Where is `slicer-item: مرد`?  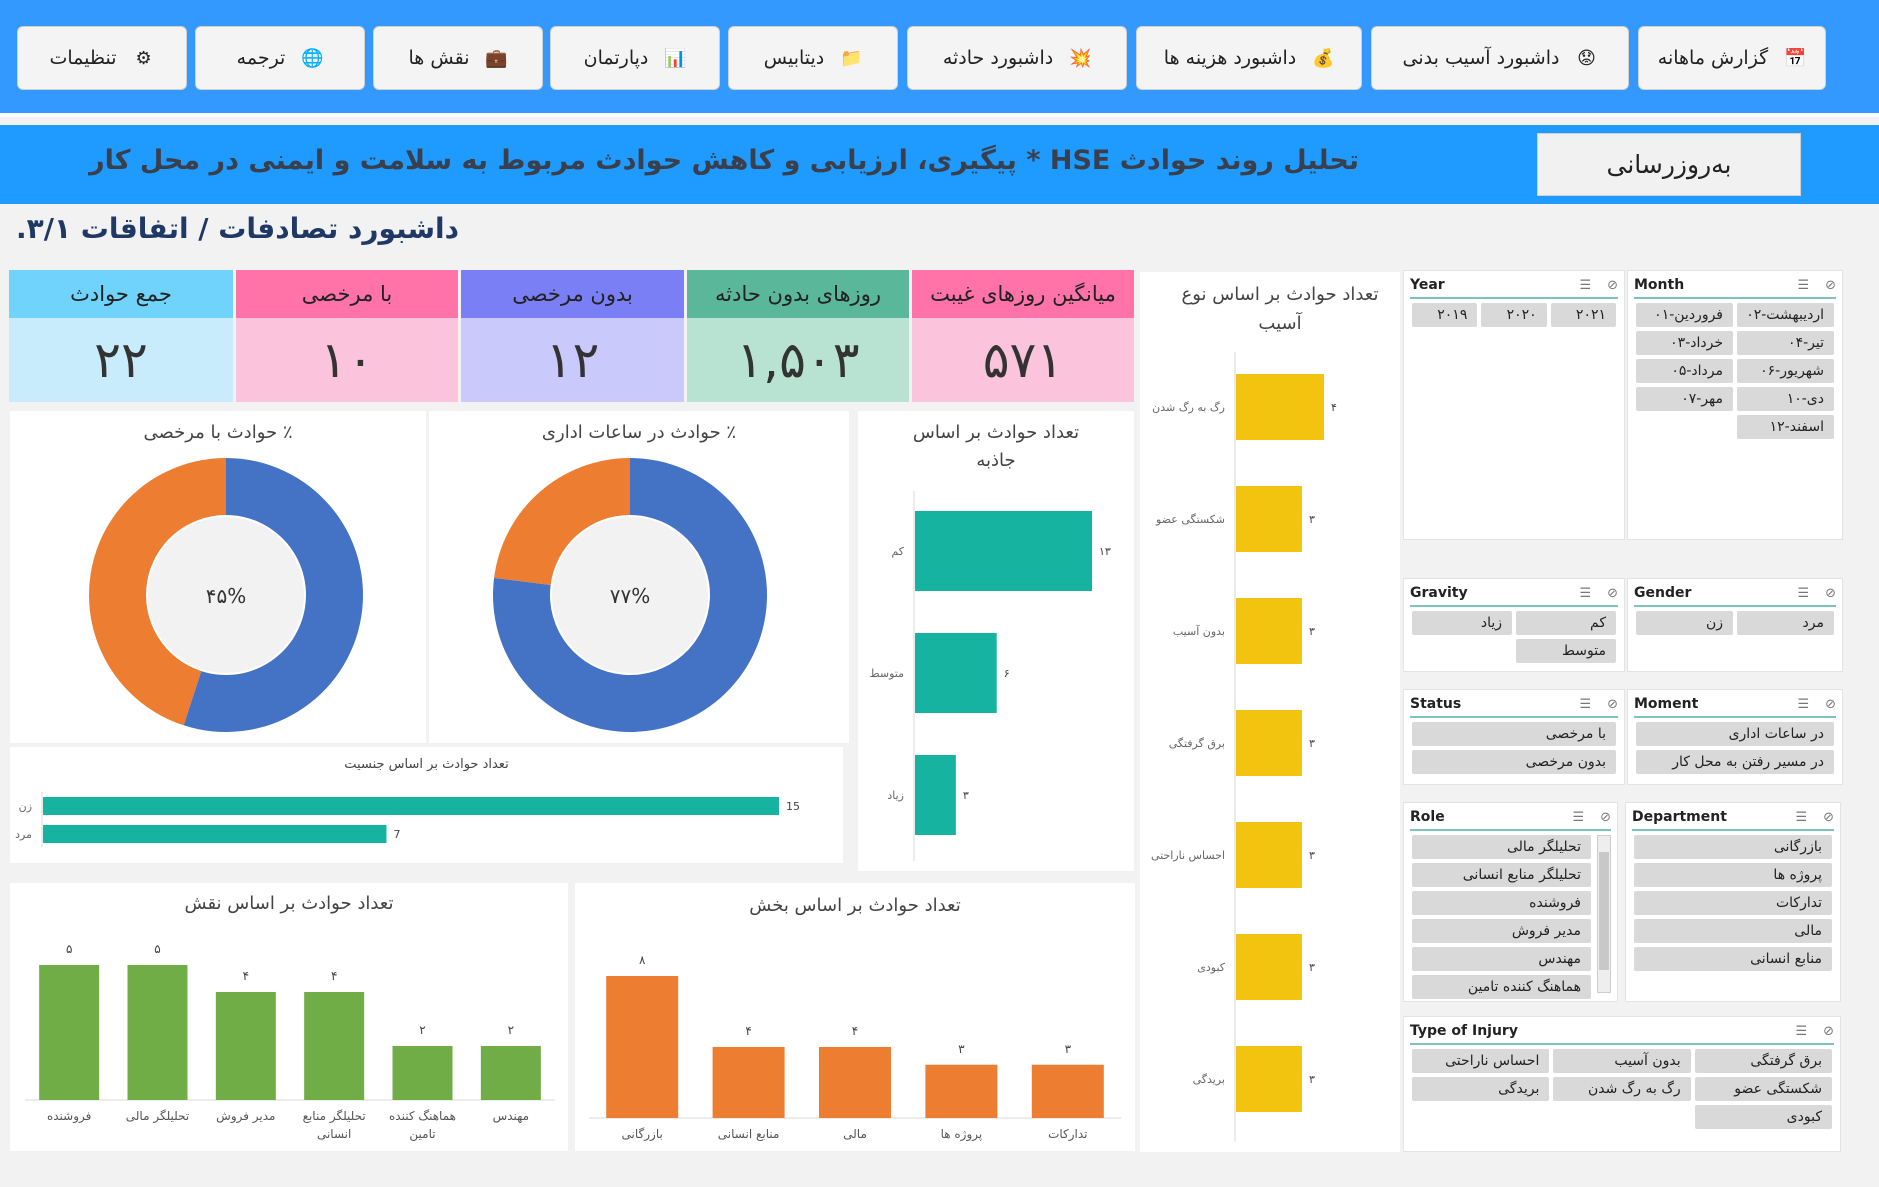 slicer-item: مرد is located at coordinates (1785, 623).